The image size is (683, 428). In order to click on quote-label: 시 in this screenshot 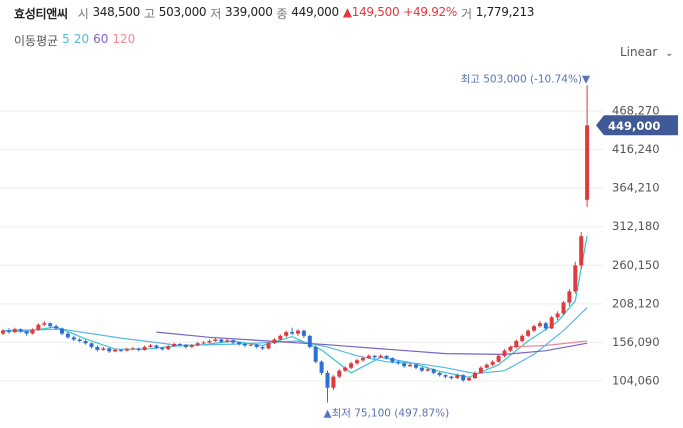, I will do `click(83, 14)`.